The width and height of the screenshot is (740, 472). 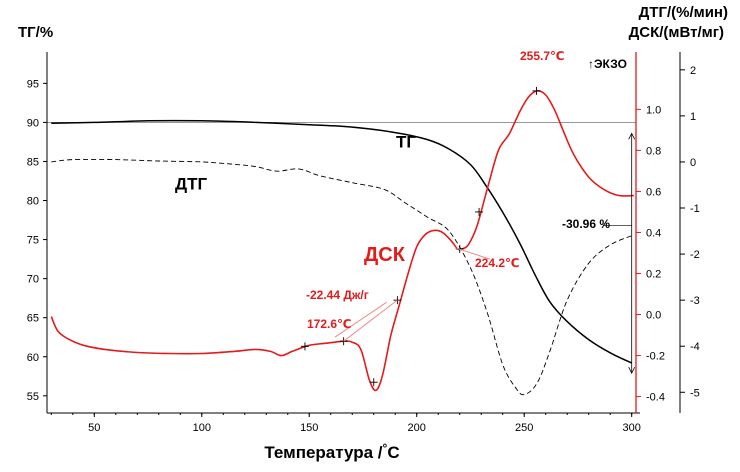 What do you see at coordinates (33, 397) in the screenshot?
I see `tg-tick-label: 55` at bounding box center [33, 397].